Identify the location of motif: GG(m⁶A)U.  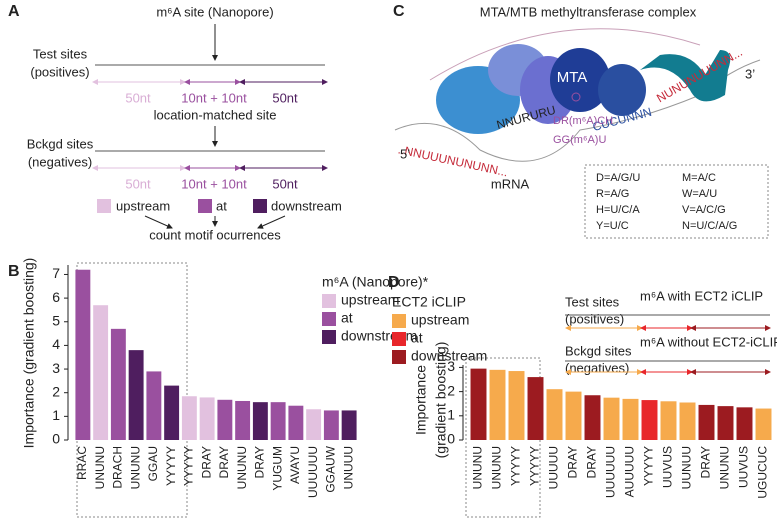
(579, 140).